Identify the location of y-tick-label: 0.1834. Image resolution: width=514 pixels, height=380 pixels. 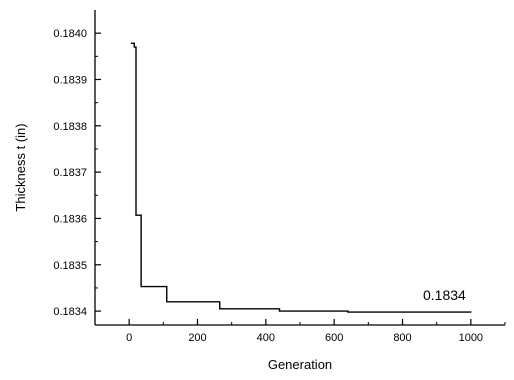
(70, 312).